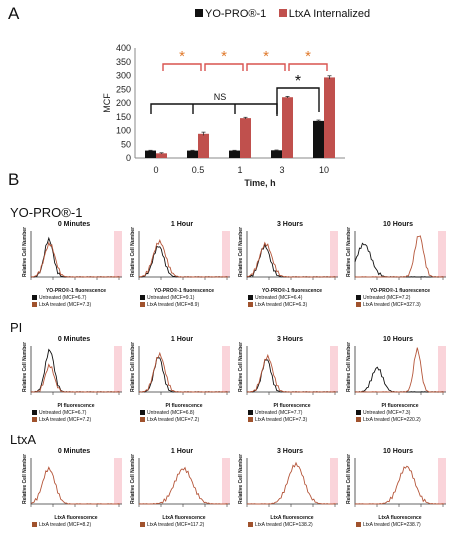 This screenshot has width=469, height=550. Describe the element at coordinates (239, 170) in the screenshot. I see `x-tick-label: 1` at that location.